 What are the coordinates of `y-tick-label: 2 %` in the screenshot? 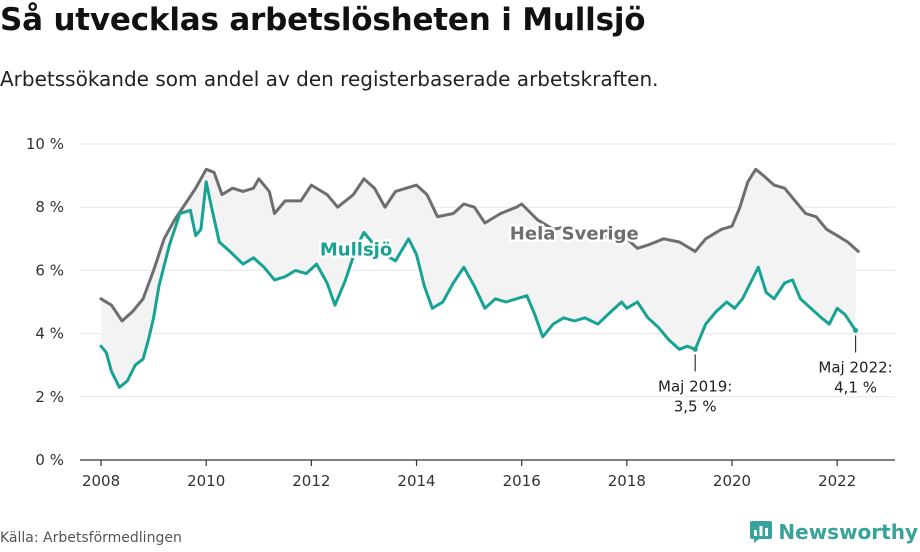 It's located at (49, 397).